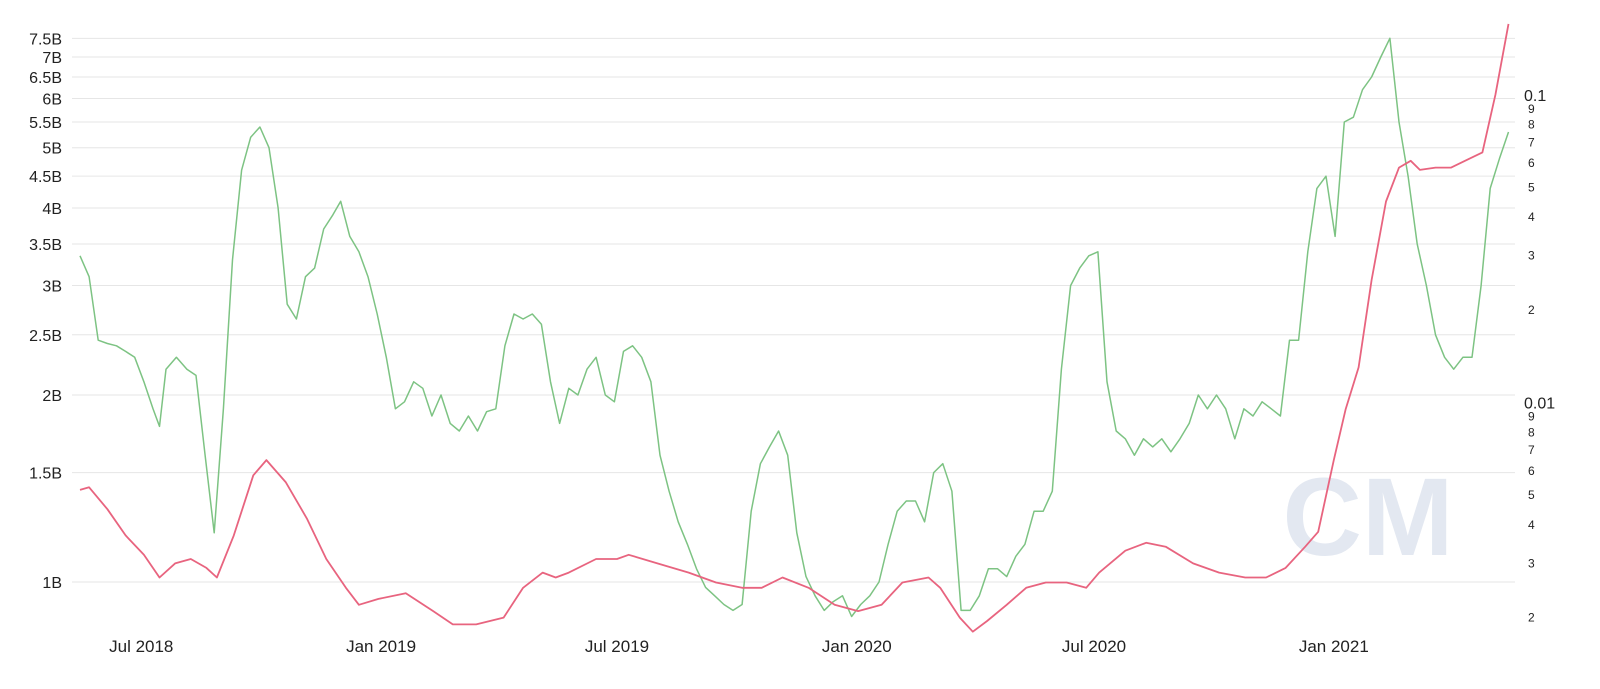  Describe the element at coordinates (52, 100) in the screenshot. I see `left-tick-label: 6B` at that location.